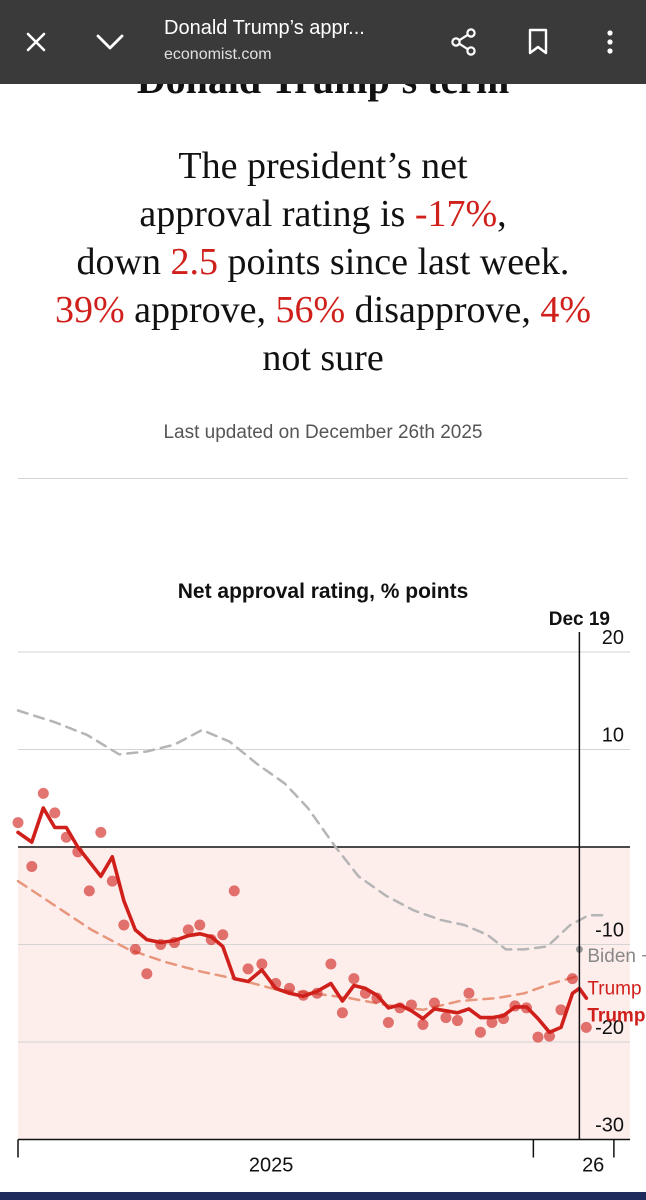 The image size is (646, 1200). Describe the element at coordinates (218, 54) in the screenshot. I see `page-url: economist.com` at that location.